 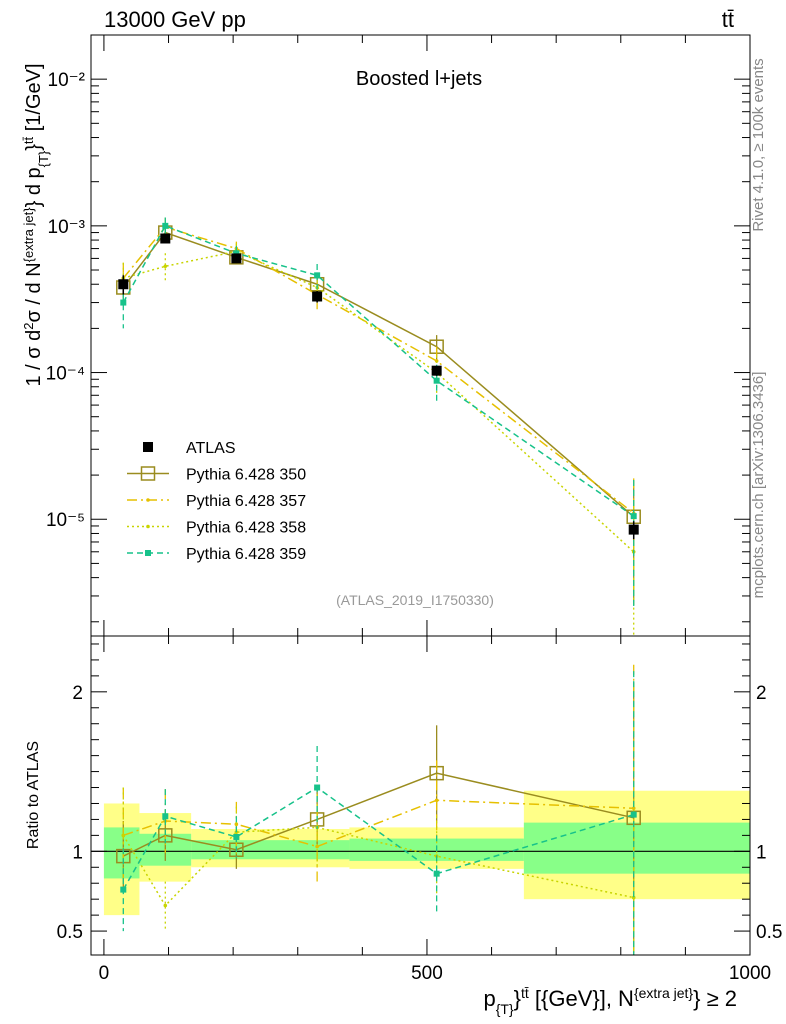 What do you see at coordinates (67, 227) in the screenshot?
I see `main-y-tick-label: 10⁻³` at bounding box center [67, 227].